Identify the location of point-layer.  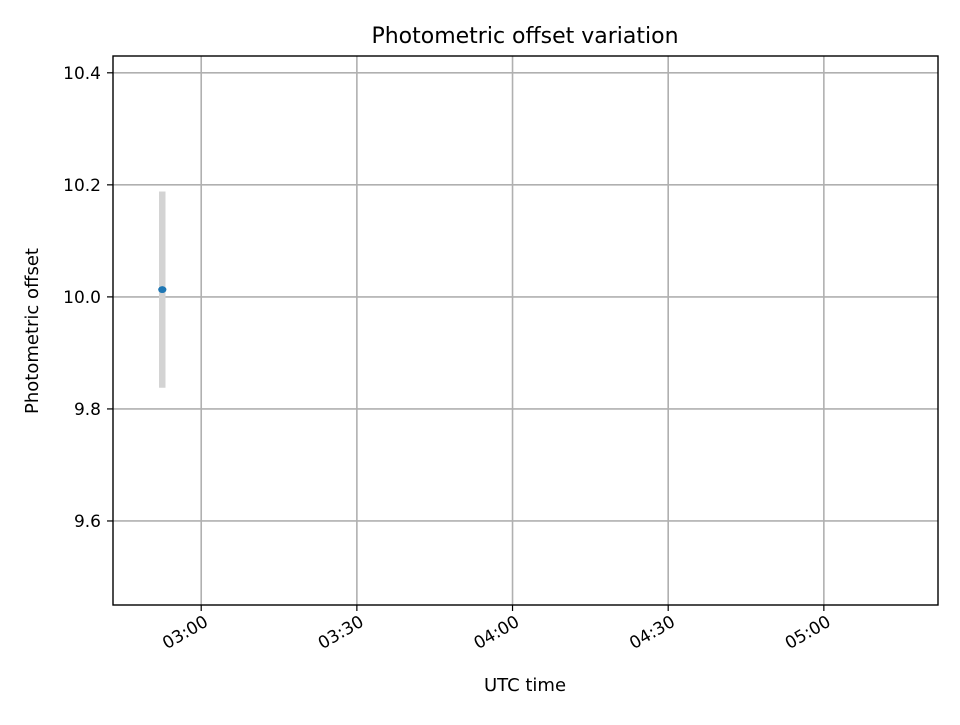
(162, 289).